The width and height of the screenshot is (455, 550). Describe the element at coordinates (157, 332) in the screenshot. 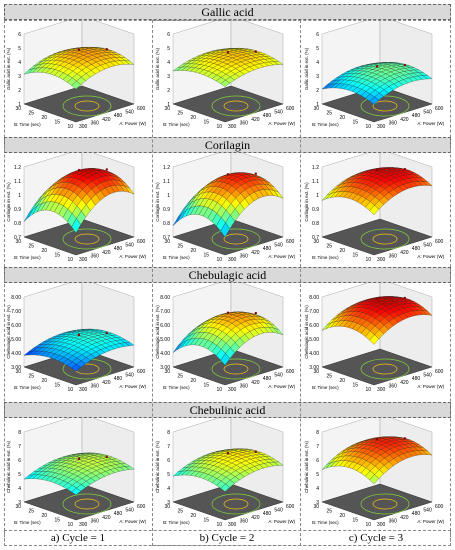

I see `z-axis-label: Chebulagic acid in ext. (%)` at that location.